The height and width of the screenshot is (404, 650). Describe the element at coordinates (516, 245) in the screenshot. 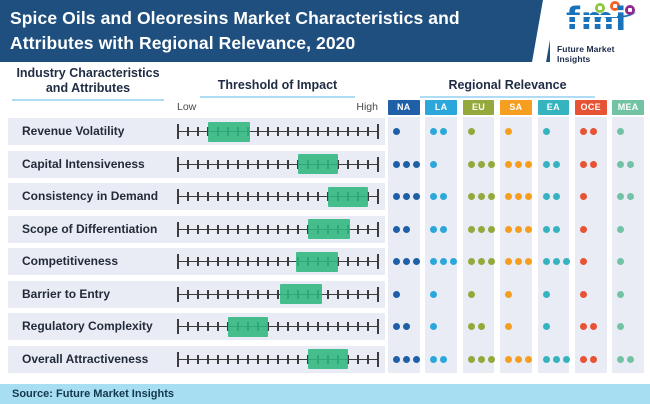

I see `region-column-SA` at that location.